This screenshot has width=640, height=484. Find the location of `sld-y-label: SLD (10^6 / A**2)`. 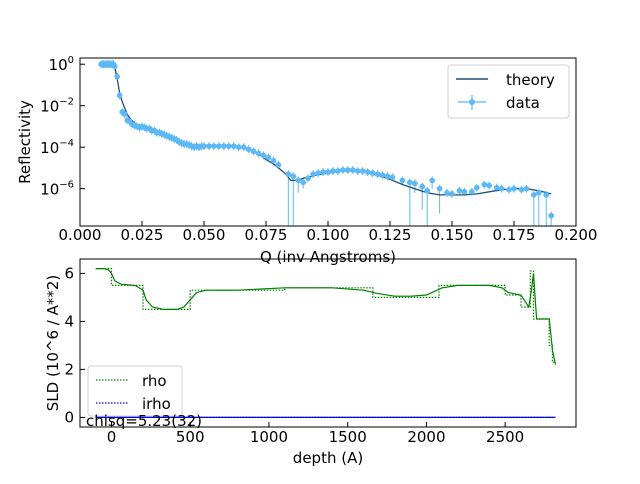

sld-y-label: SLD (10^6 / A**2) is located at coordinates (53, 343).